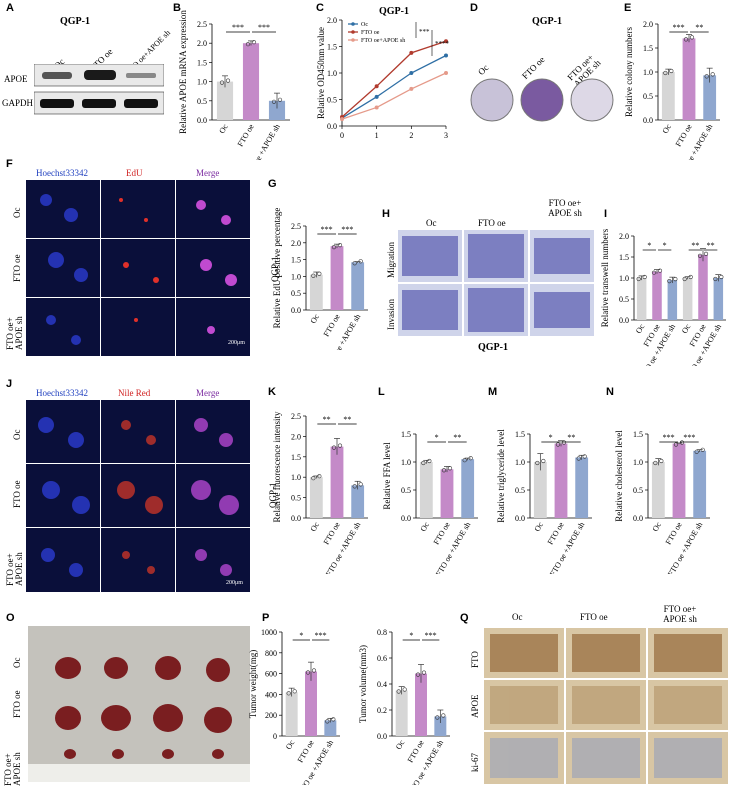  I want to click on western-blot-image, so click(99, 89).